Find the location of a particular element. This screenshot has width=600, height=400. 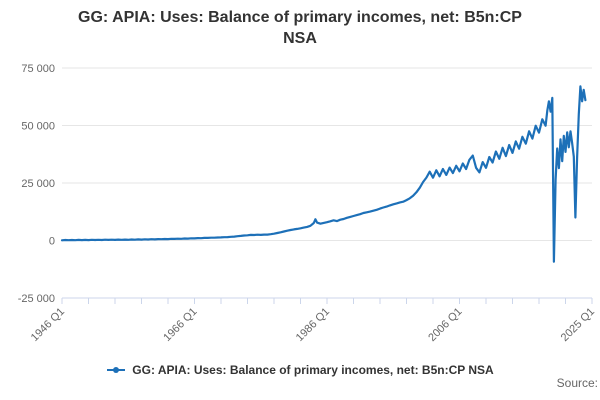

y-axis-labels: -25 000 0 25 000 50 000 75 000 is located at coordinates (36, 184).